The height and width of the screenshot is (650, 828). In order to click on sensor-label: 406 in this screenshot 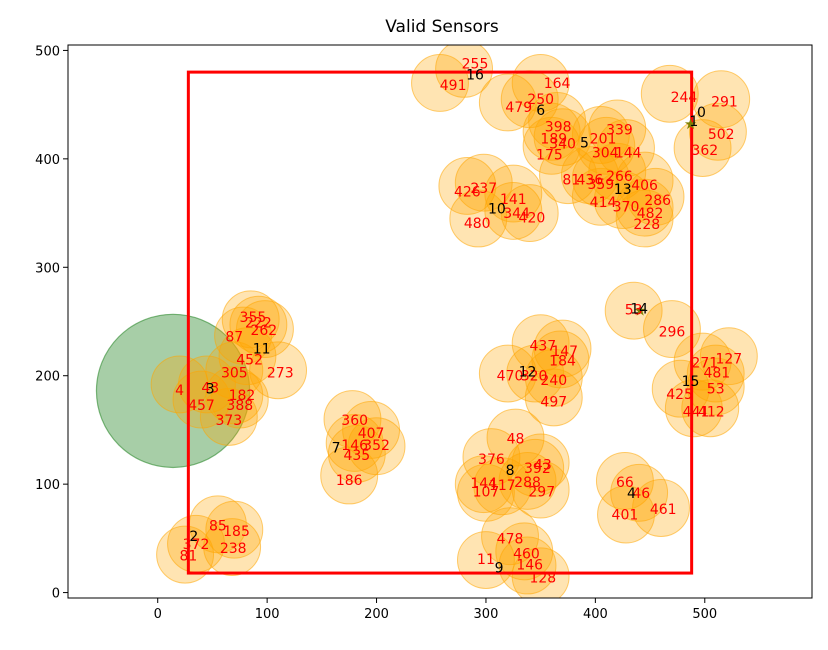, I will do `click(644, 186)`.